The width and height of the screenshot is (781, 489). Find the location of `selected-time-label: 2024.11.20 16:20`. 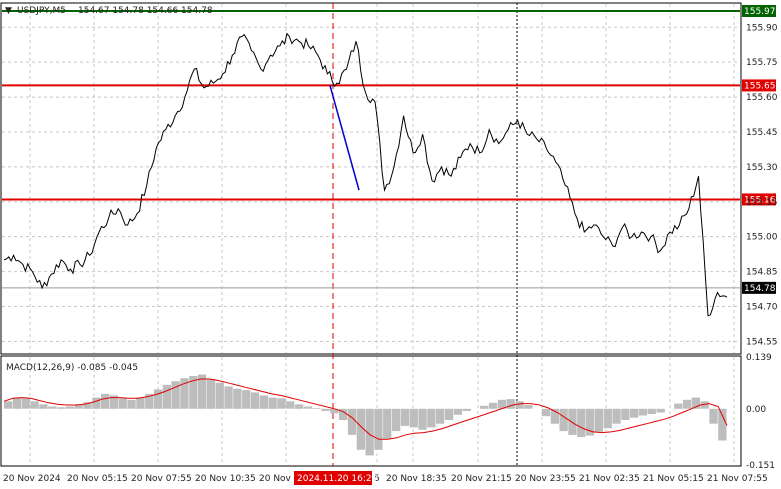

selected-time-label: 2024.11.20 16:20 is located at coordinates (337, 479).